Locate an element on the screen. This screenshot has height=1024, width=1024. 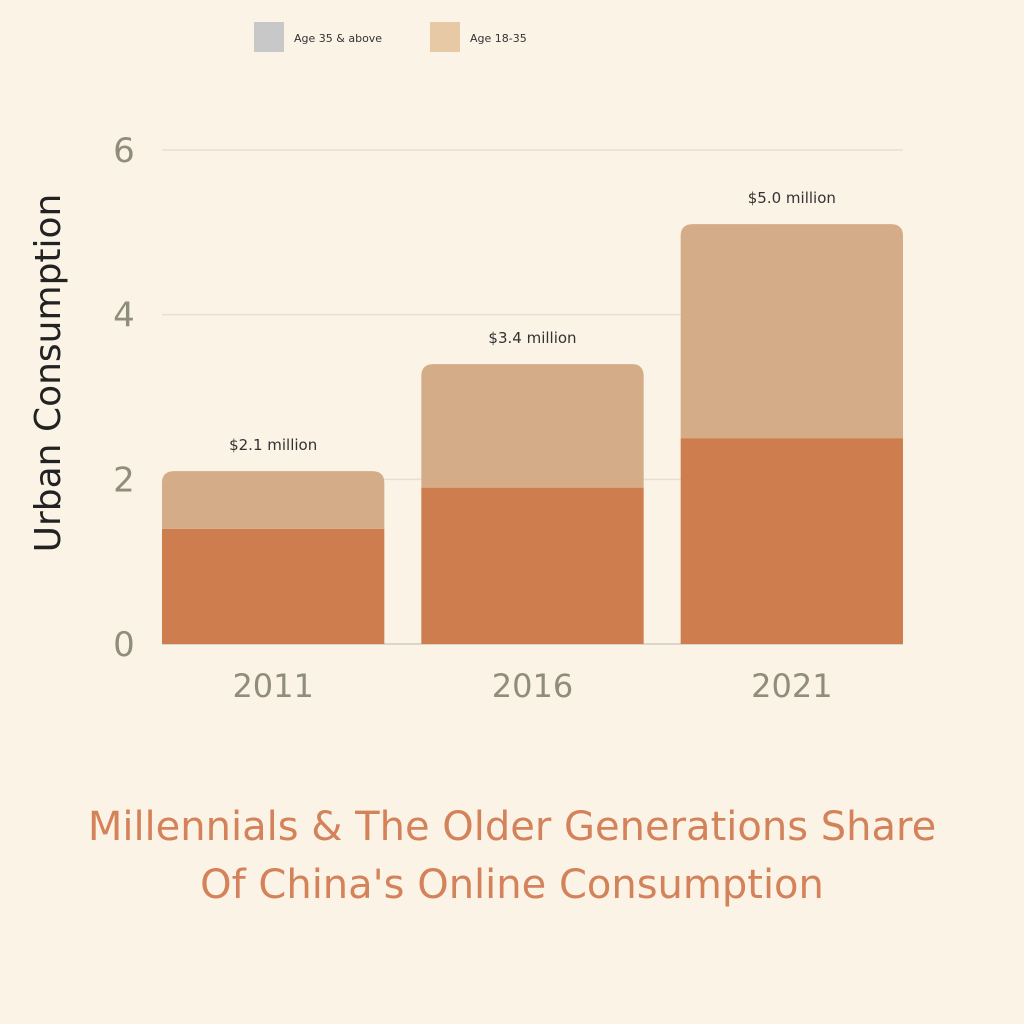
y-tick-label: 6 is located at coordinates (124, 151).